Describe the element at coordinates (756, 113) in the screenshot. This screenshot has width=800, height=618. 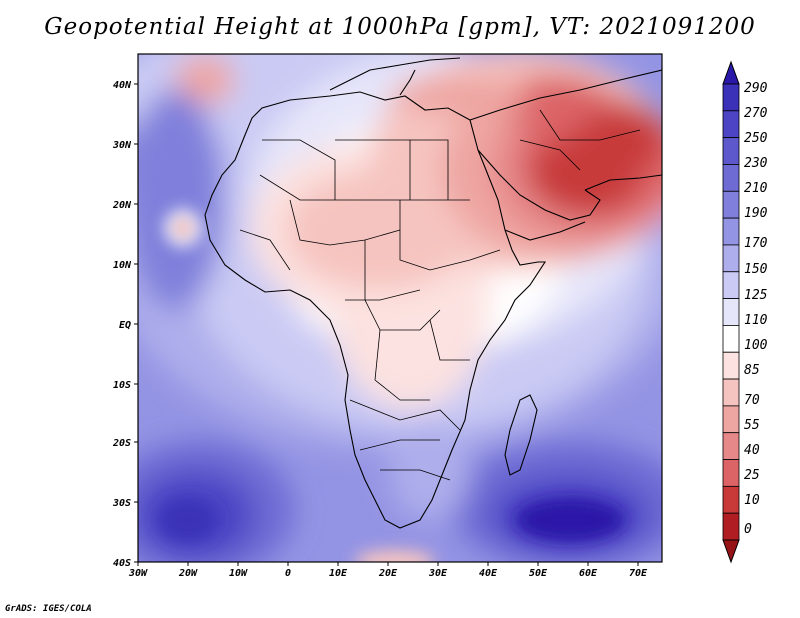
I see `colorbar-label: 270` at that location.